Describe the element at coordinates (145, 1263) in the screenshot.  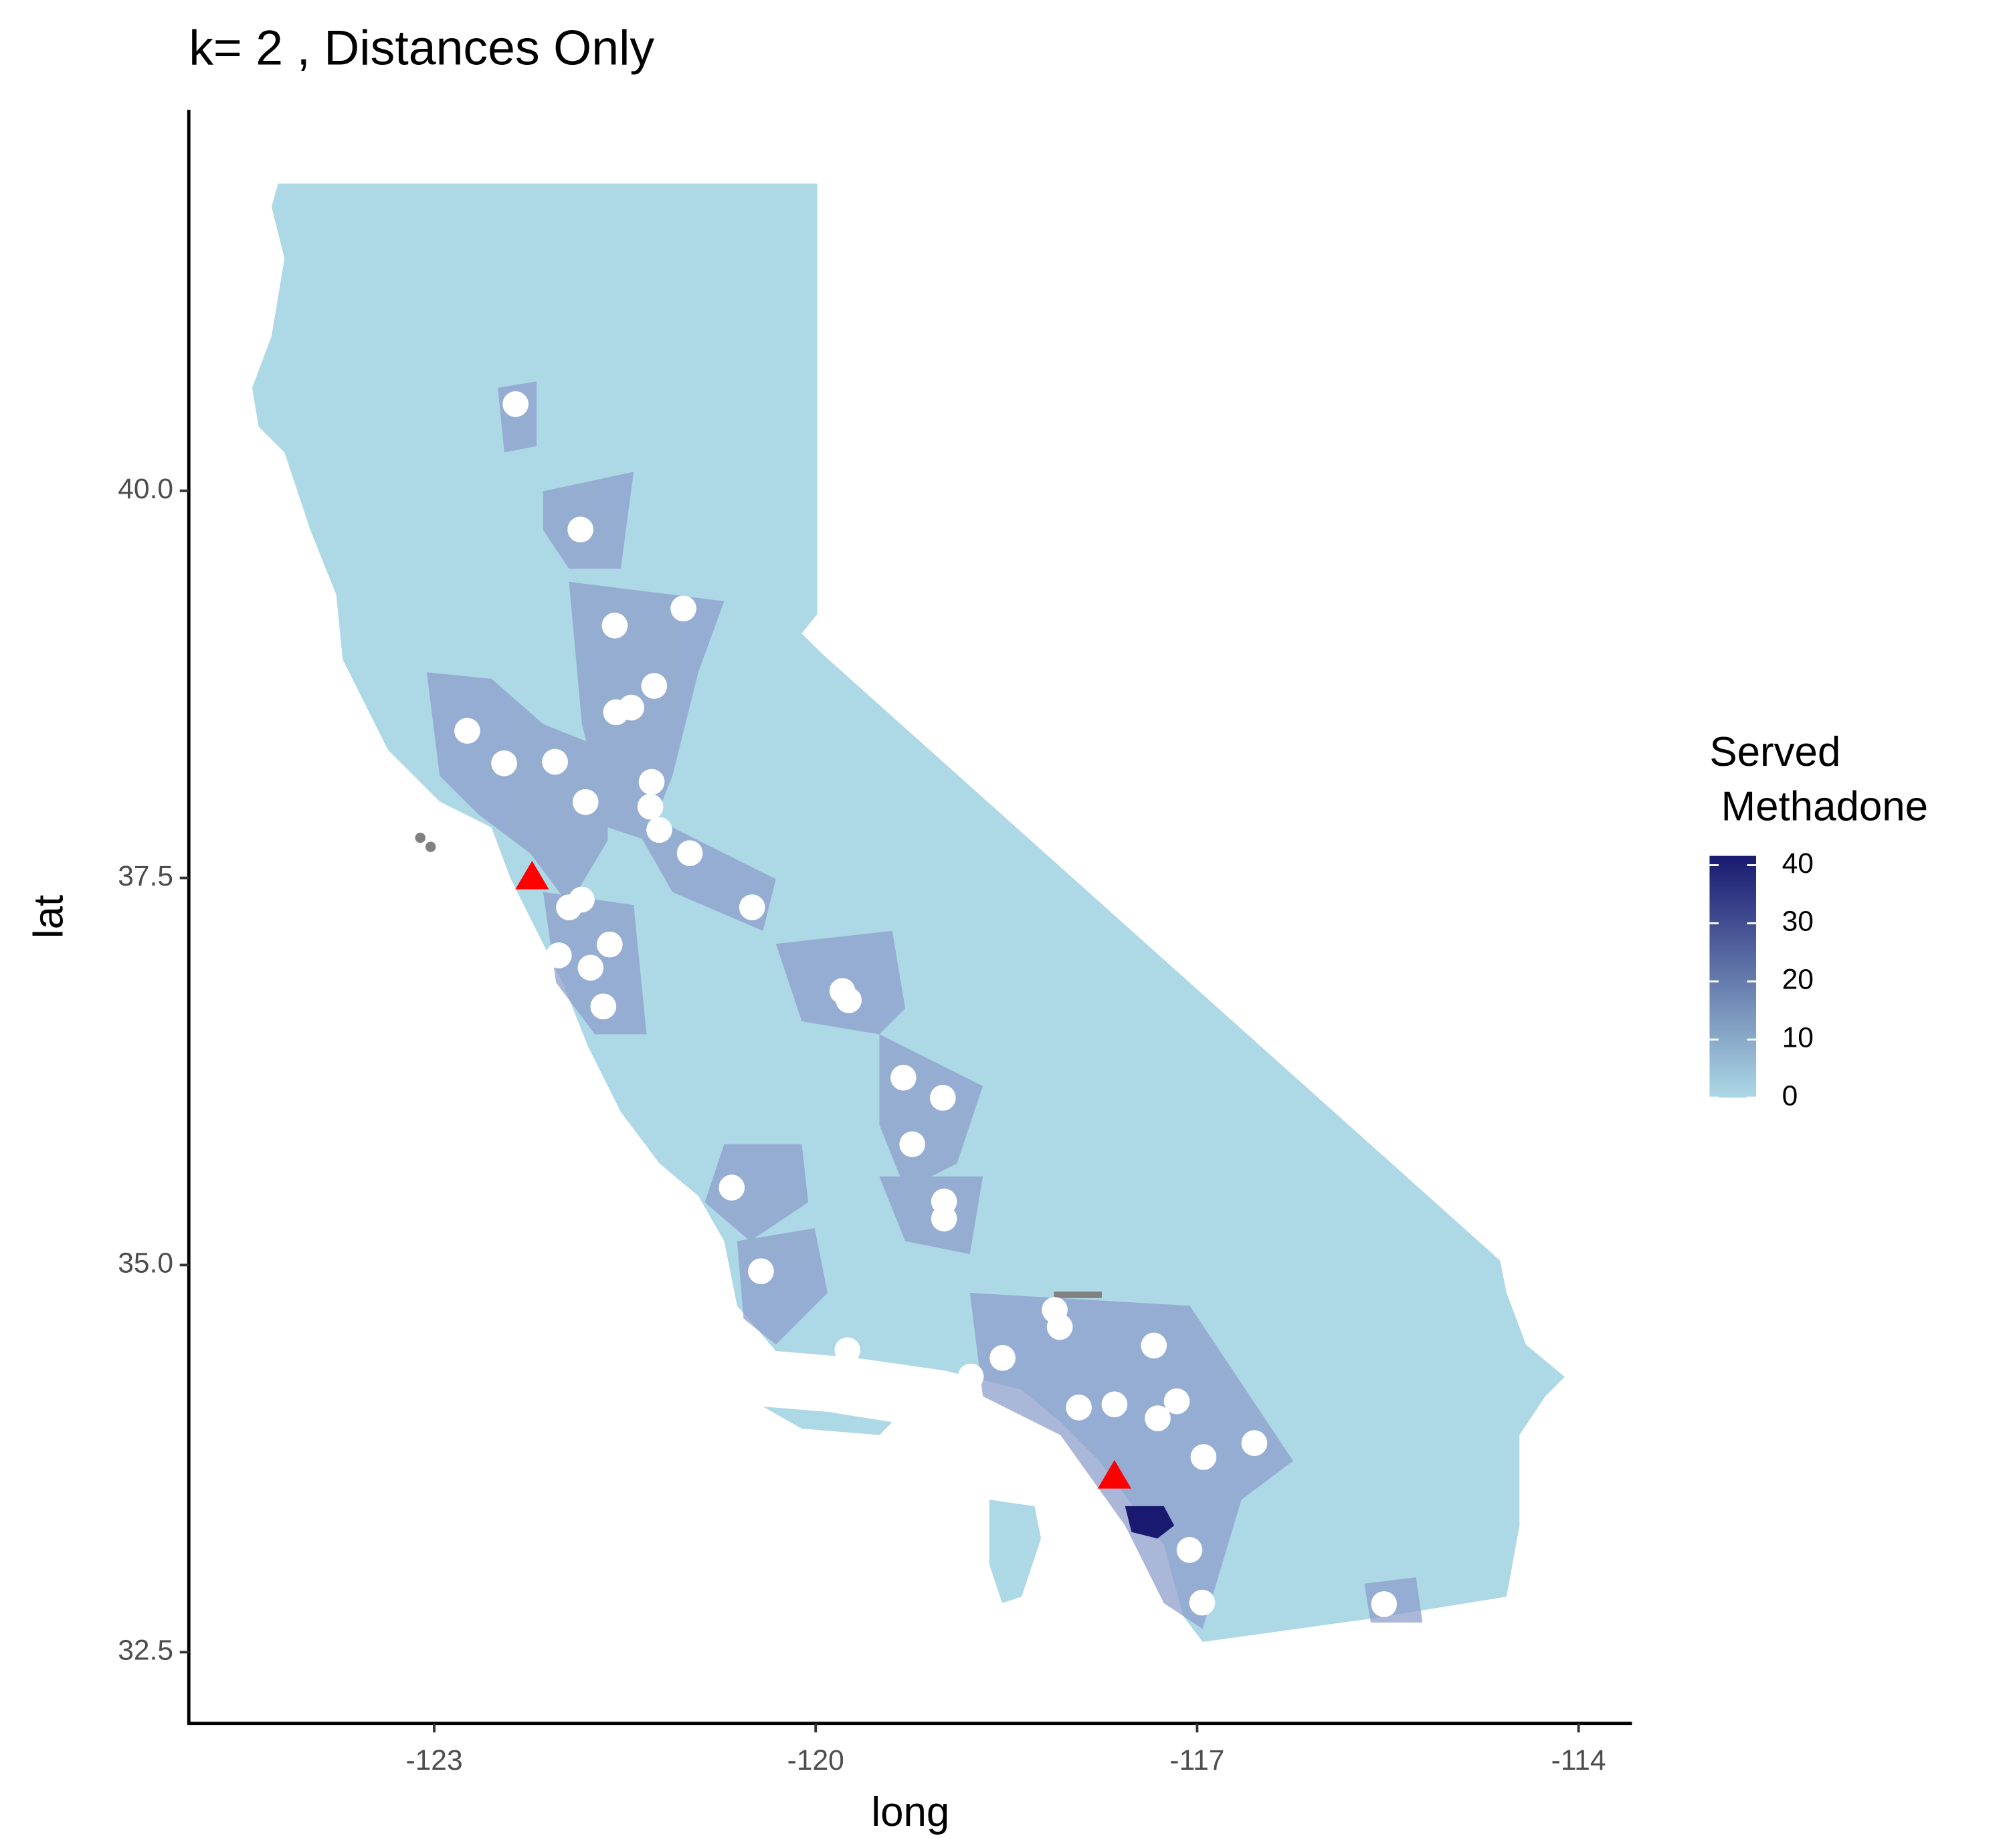
I see `y-tick-label: 35.0` at that location.